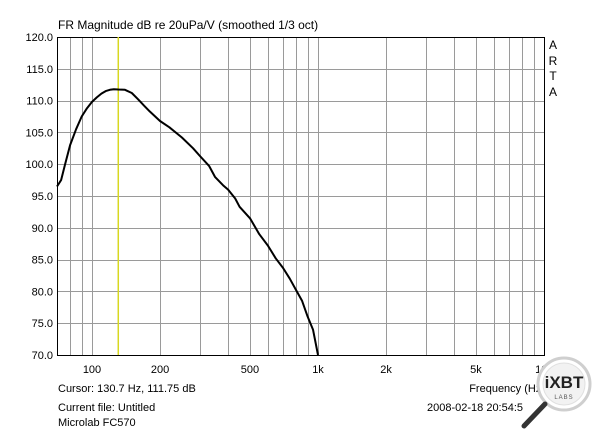  Describe the element at coordinates (42, 261) in the screenshot. I see `y-tick-label: 85.0` at that location.